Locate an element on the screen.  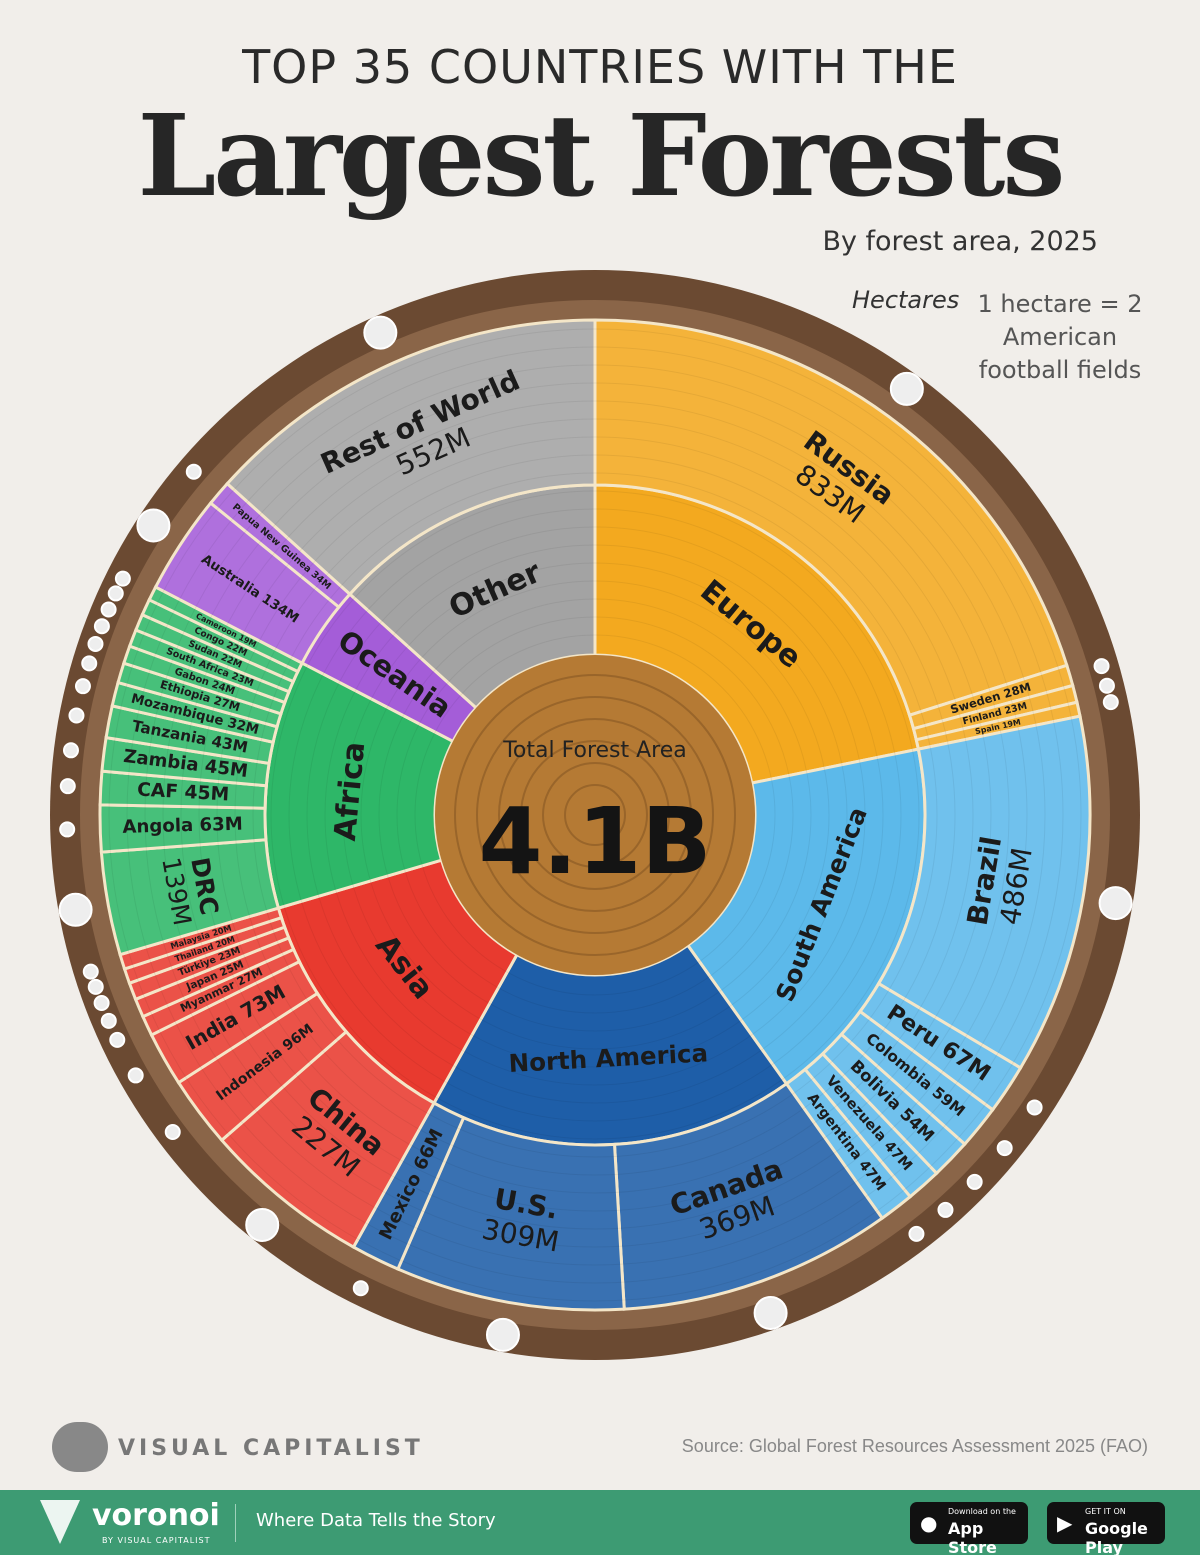
app-store-label: App Store is located at coordinates (972, 1537).